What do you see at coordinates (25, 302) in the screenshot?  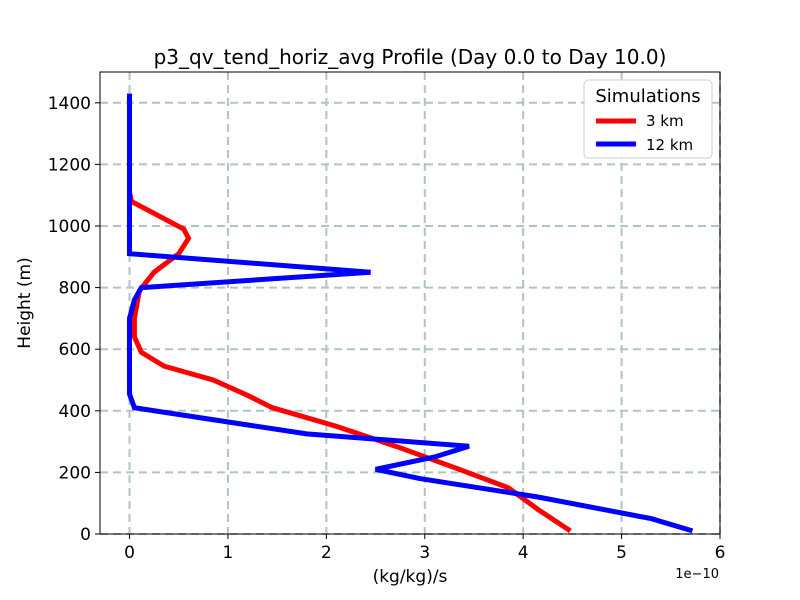 I see `y-axis-label: Height (m)` at bounding box center [25, 302].